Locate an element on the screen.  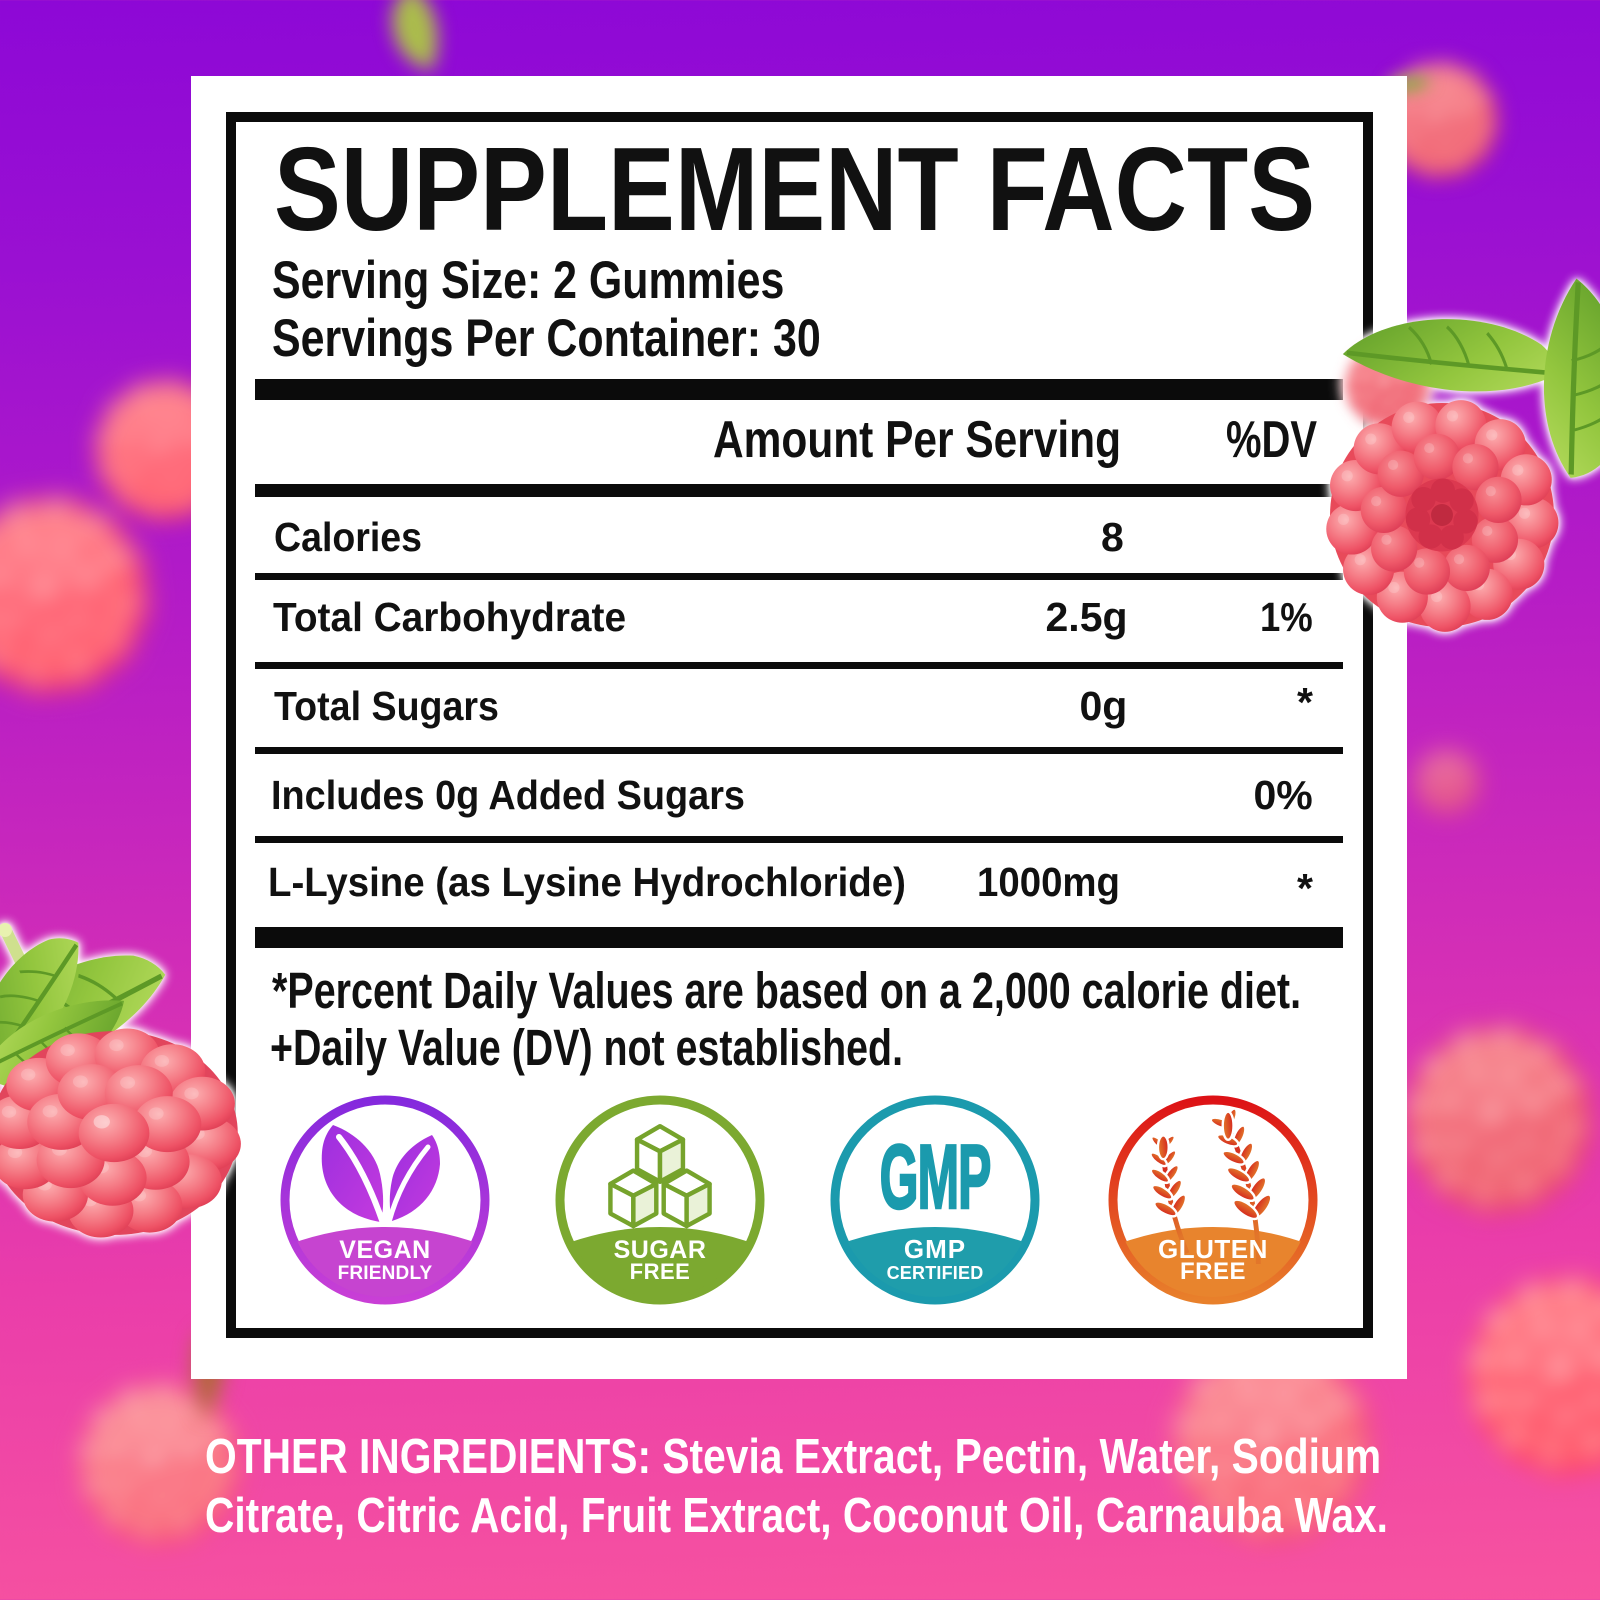
svg-text: VEGAN is located at coordinates (384, 1250).